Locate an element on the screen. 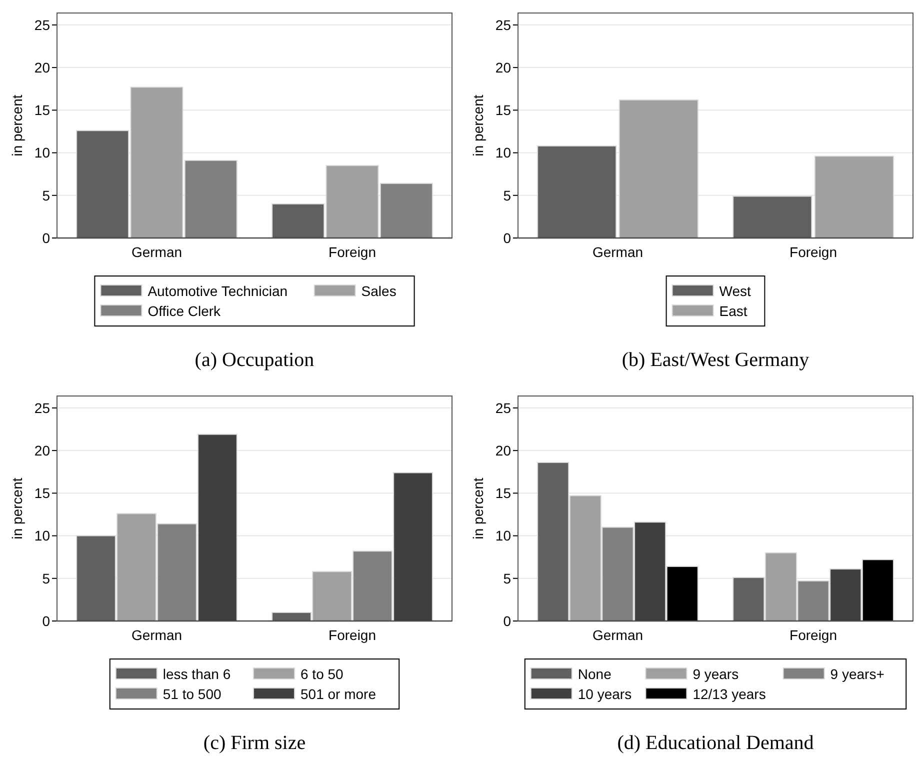 The width and height of the screenshot is (922, 769). legend-label: less than 6 is located at coordinates (196, 674).